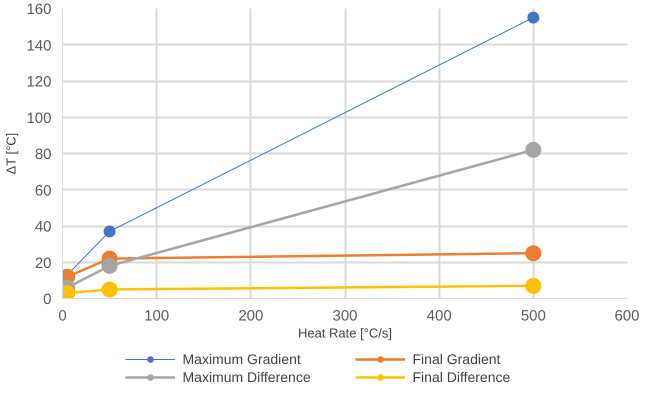  I want to click on legend-label: Final Gradient, so click(457, 359).